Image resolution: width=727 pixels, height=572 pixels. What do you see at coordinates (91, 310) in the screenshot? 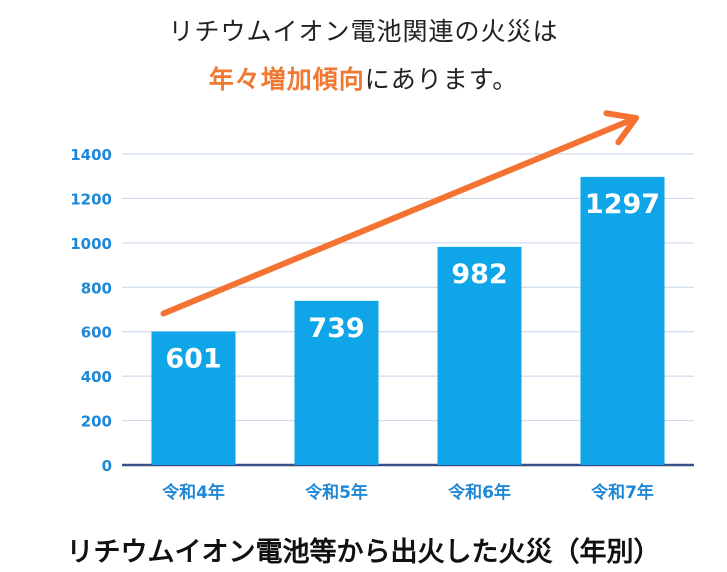
I see `y-axis-ticks: 0 200 400 600 800 1000 1200 1400` at bounding box center [91, 310].